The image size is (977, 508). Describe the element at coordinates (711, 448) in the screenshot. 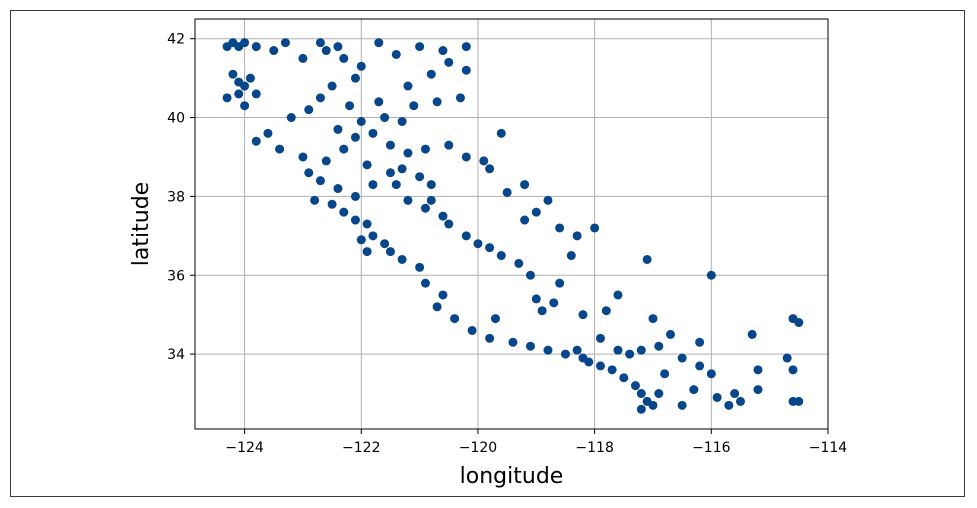

I see `x-tick-label: −116` at that location.